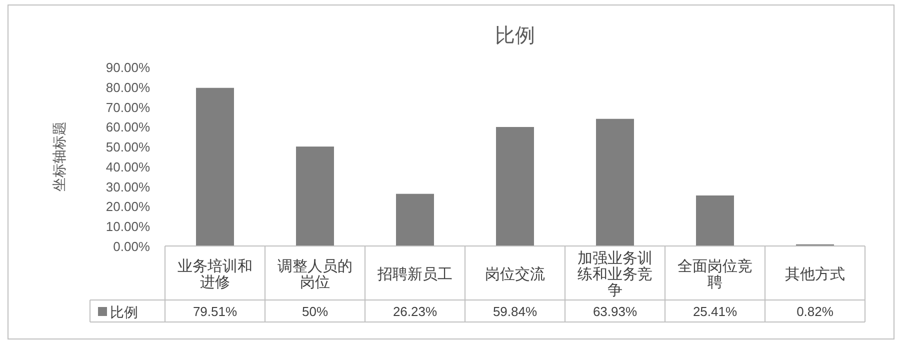 The image size is (908, 351). I want to click on data-label: 63.93%, so click(615, 311).